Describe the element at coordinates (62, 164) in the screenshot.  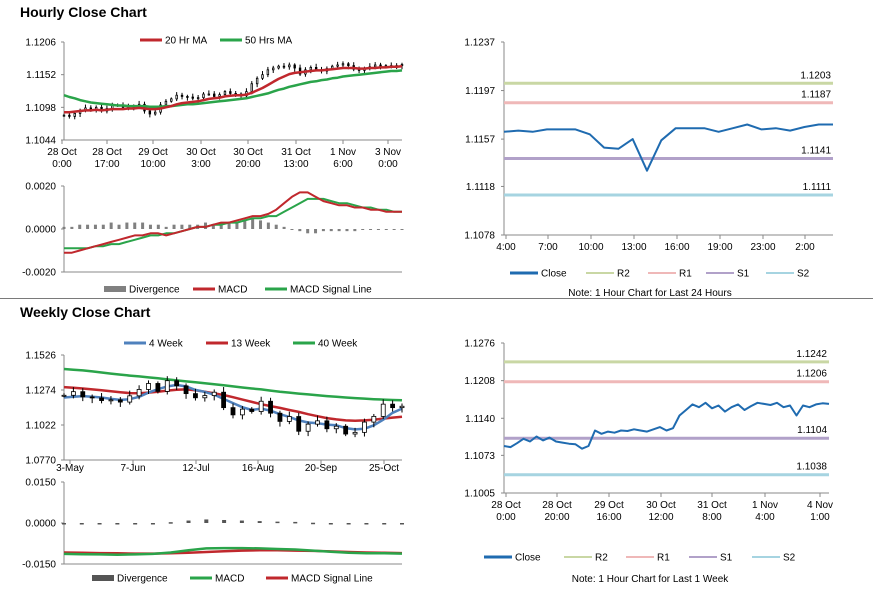
I see `hourly-price-x-tick-label: 0:00` at that location.